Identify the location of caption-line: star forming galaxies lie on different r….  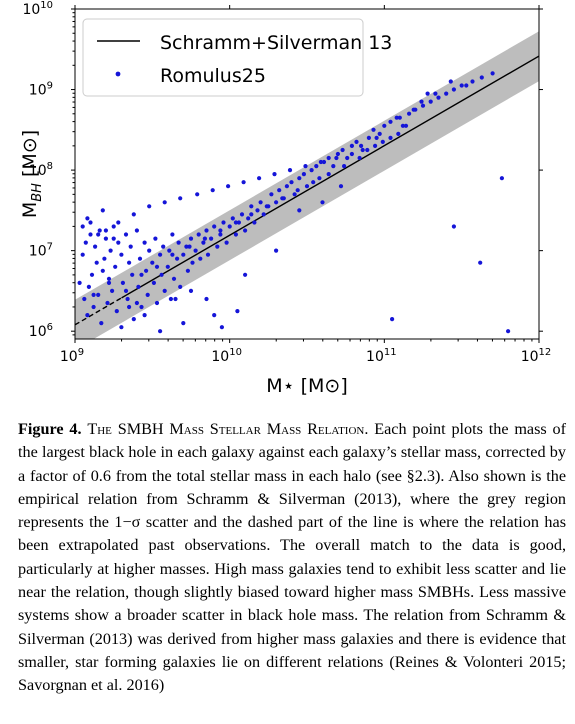
(320, 661).